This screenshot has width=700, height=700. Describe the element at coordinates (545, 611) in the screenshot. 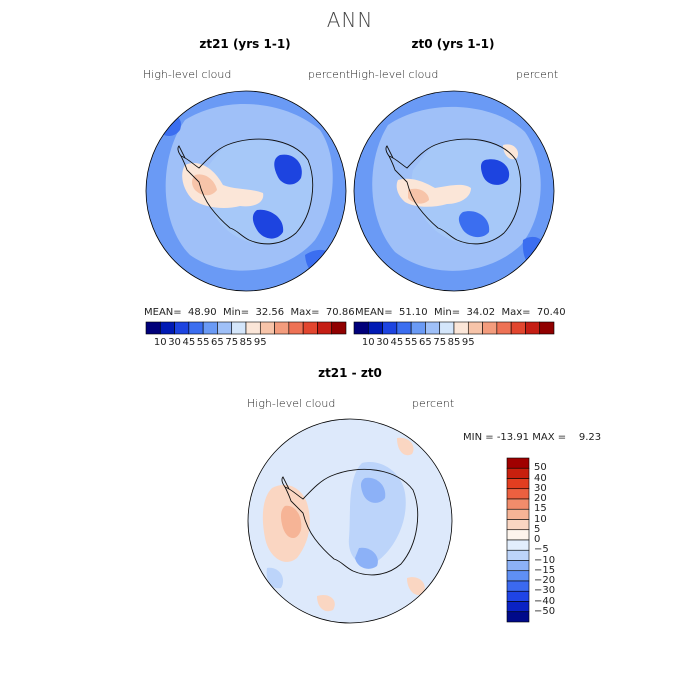

I see `colorbar-tick-label: −50` at that location.